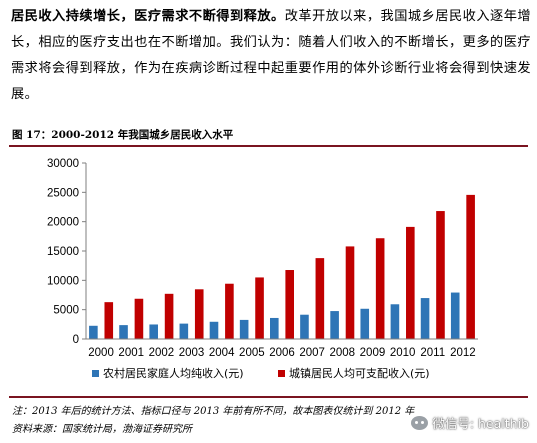  Describe the element at coordinates (63, 252) in the screenshot. I see `y-tick-label: 15000` at that location.